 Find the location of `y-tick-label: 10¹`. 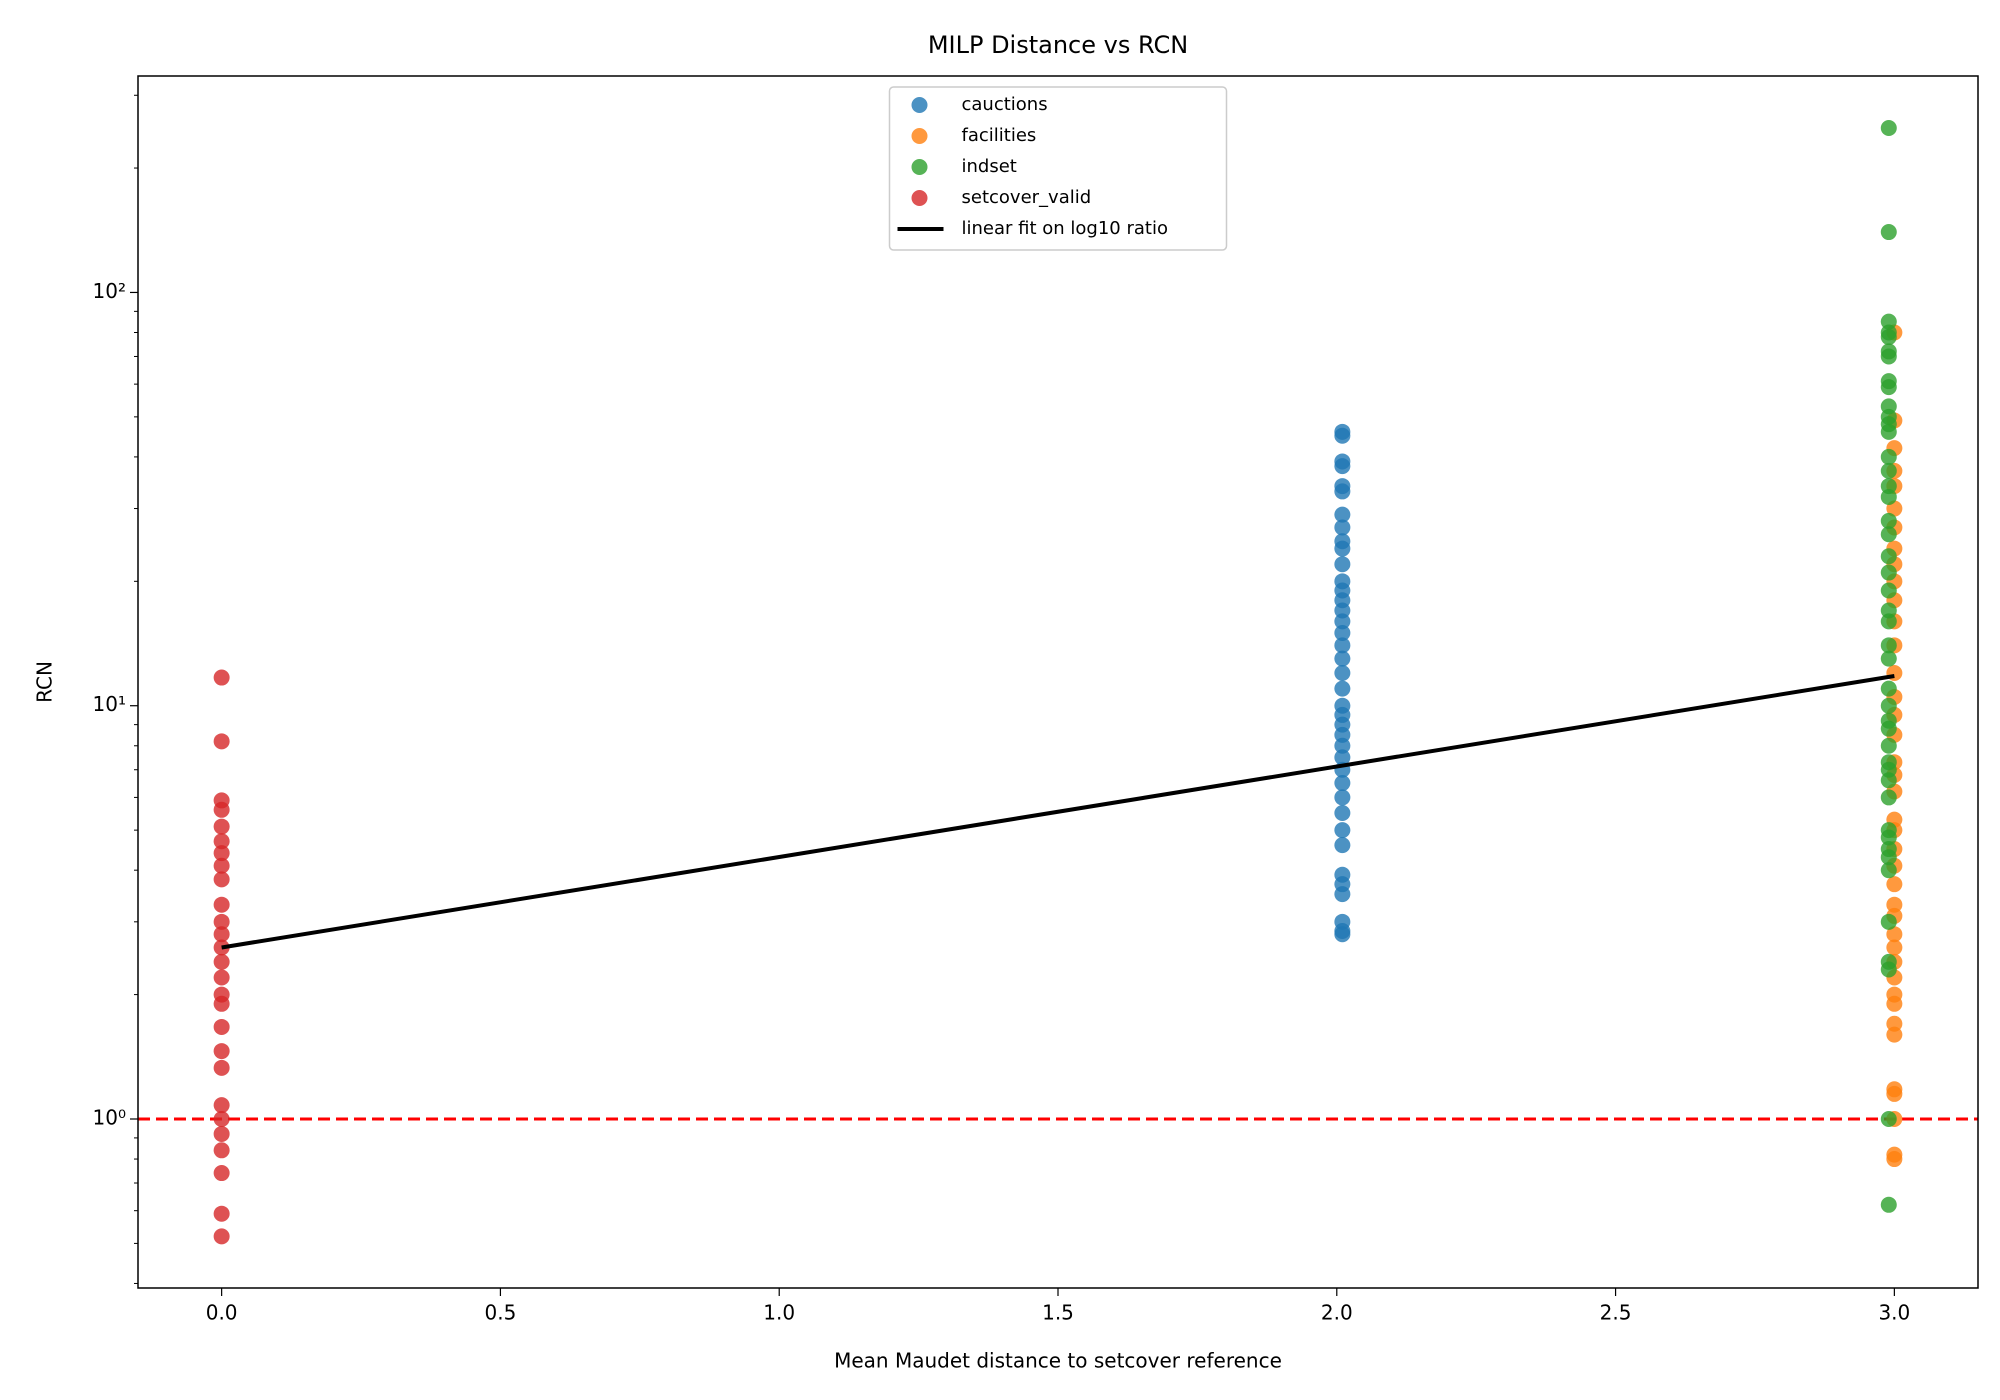

y-tick-label: 10¹ is located at coordinates (109, 704).